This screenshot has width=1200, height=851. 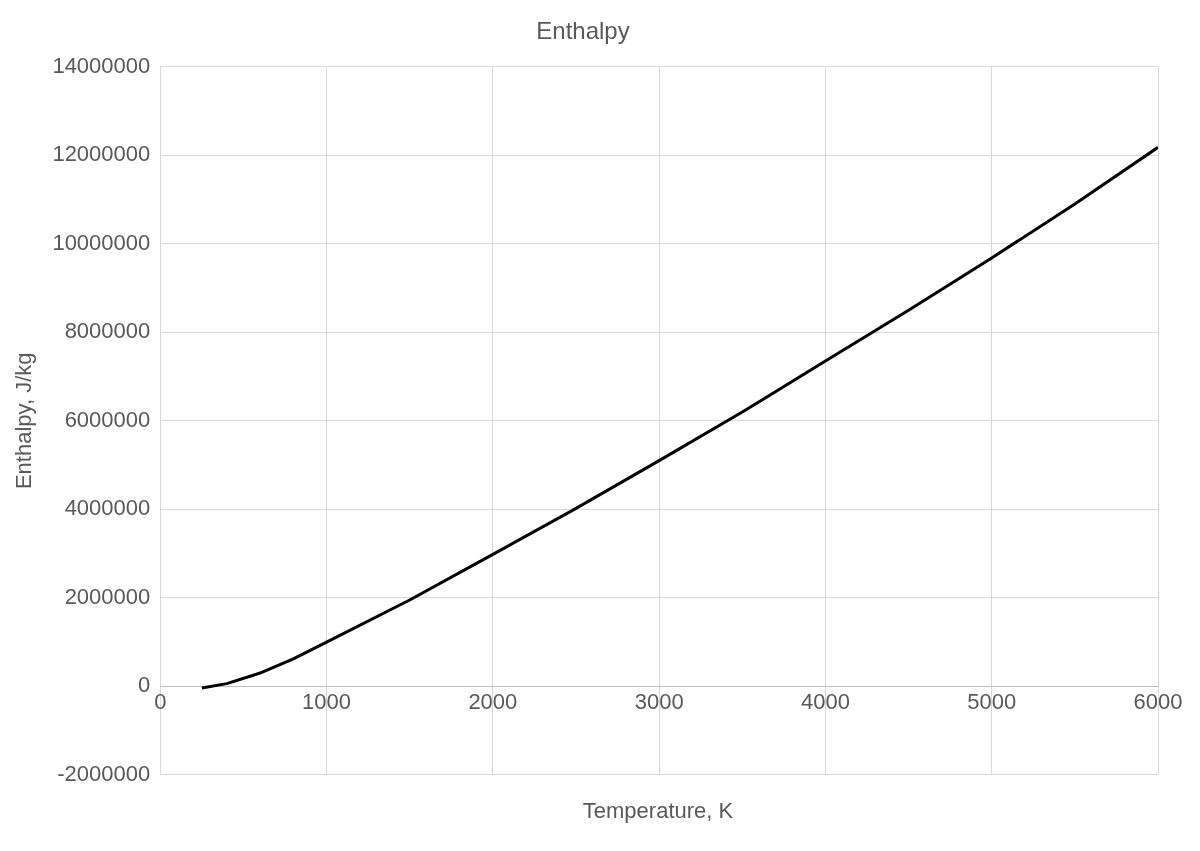 I want to click on x-tick-label: 3000, so click(x=659, y=701).